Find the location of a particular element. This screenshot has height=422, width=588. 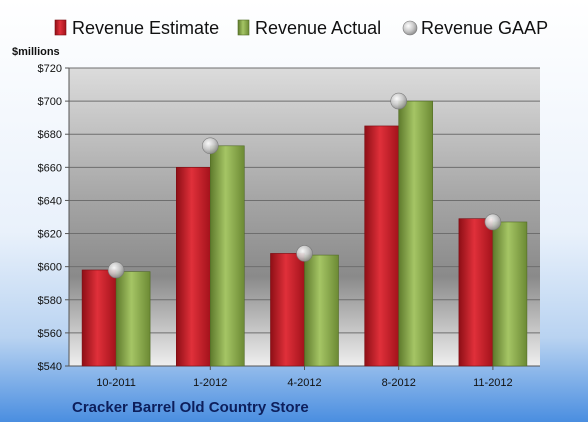

y-axis-unit: $millions is located at coordinates (36, 52).